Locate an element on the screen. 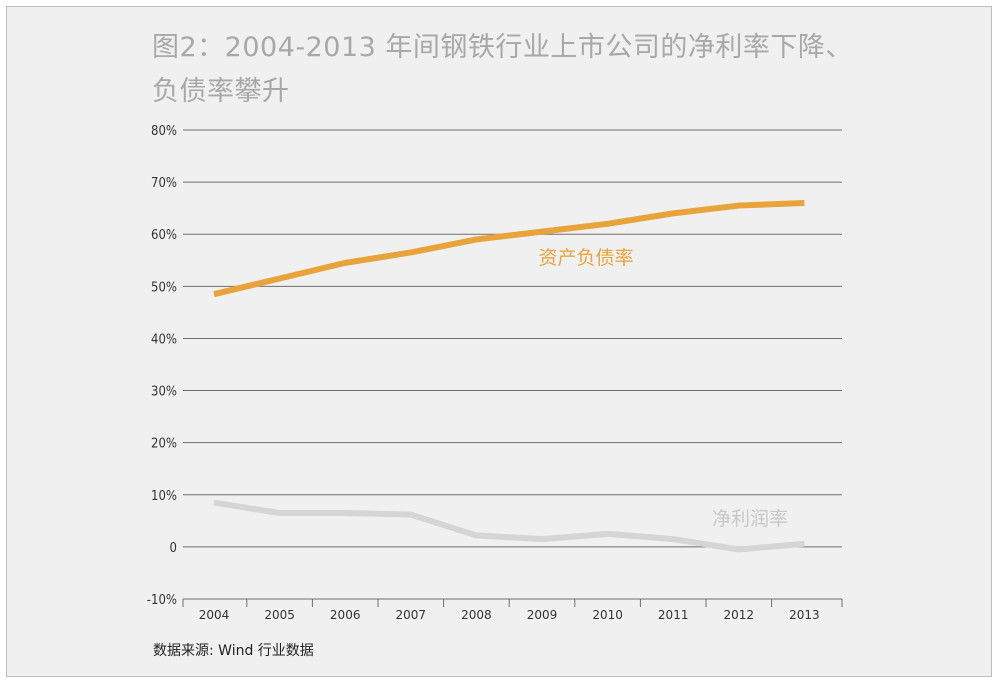 The image size is (1000, 685). data-source-note: 数据来源: Wind 行业数据 is located at coordinates (233, 651).